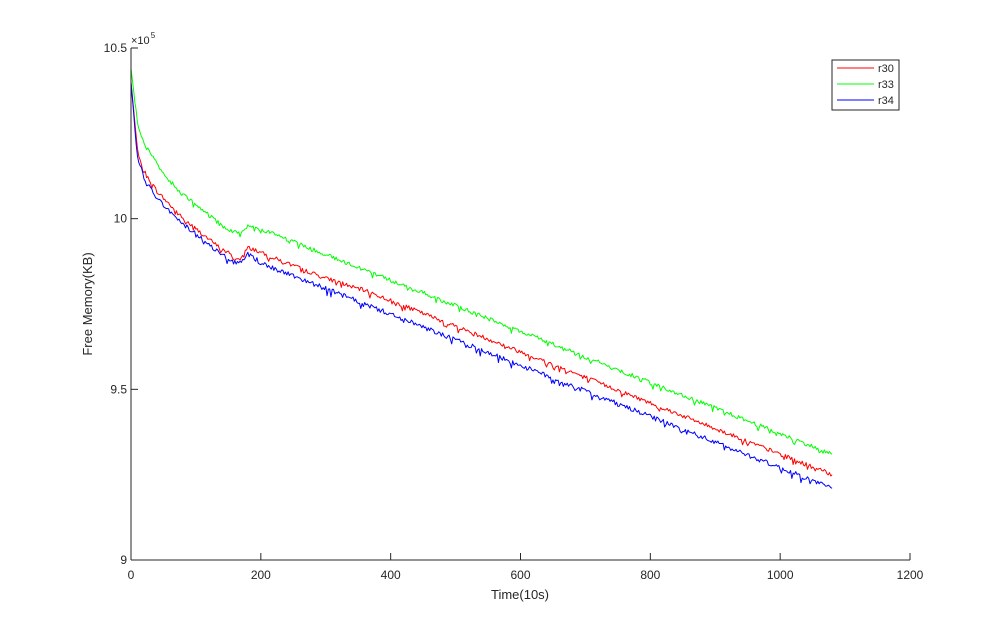 Image resolution: width=1007 pixels, height=629 pixels. Describe the element at coordinates (118, 389) in the screenshot. I see `y-tick-label: 9.5` at that location.